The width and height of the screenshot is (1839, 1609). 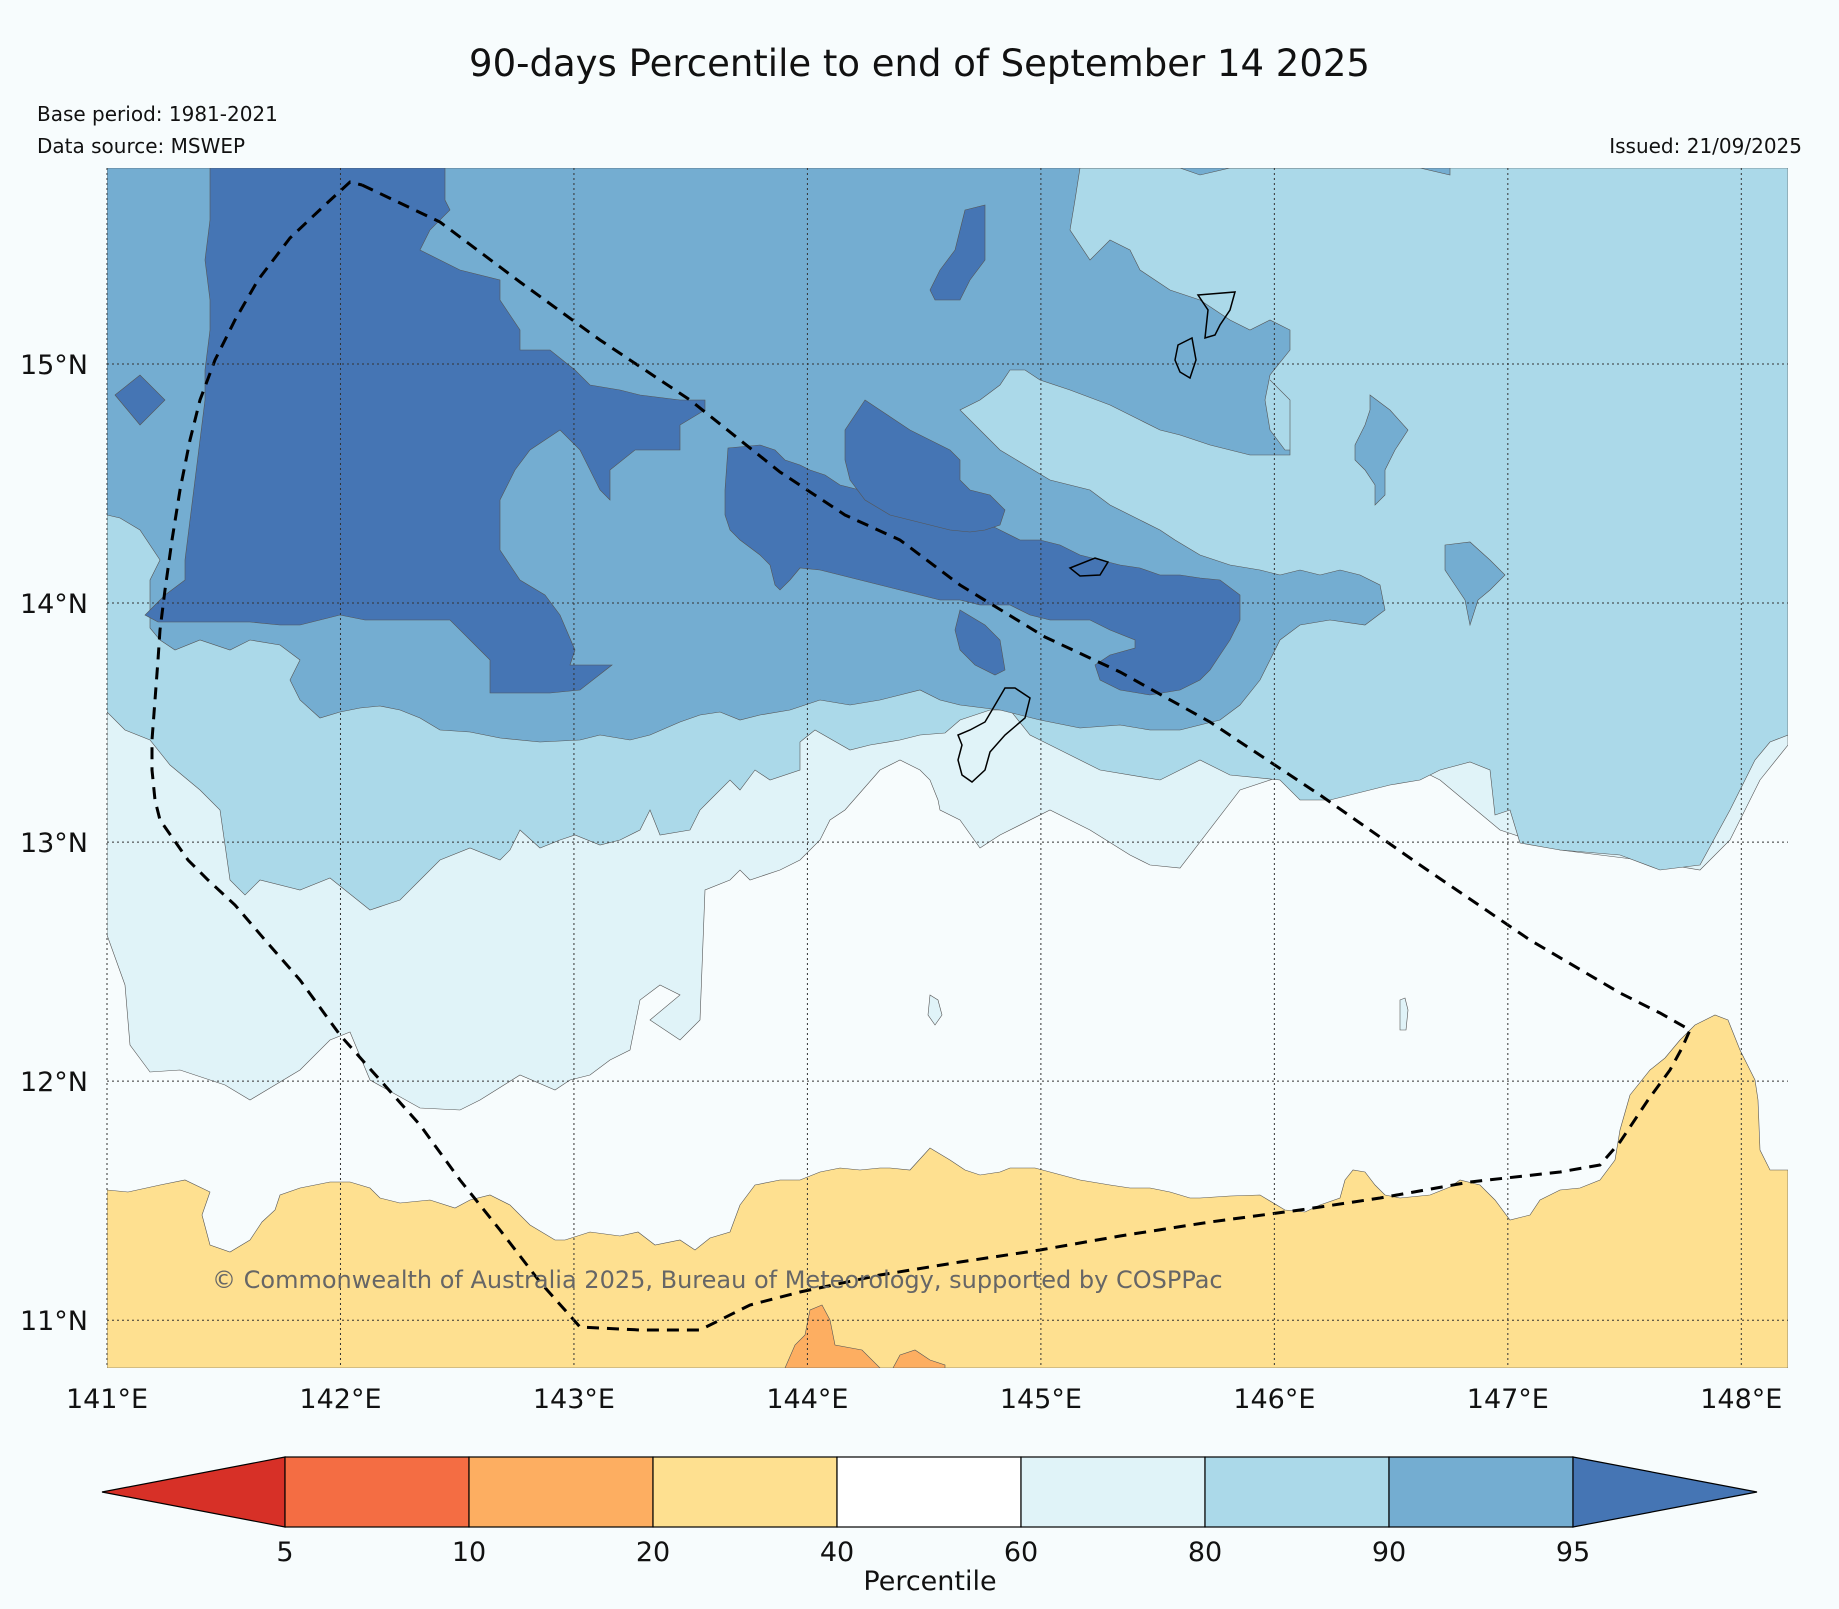 What do you see at coordinates (1274, 1399) in the screenshot?
I see `lon-tick-label: 146°E` at bounding box center [1274, 1399].